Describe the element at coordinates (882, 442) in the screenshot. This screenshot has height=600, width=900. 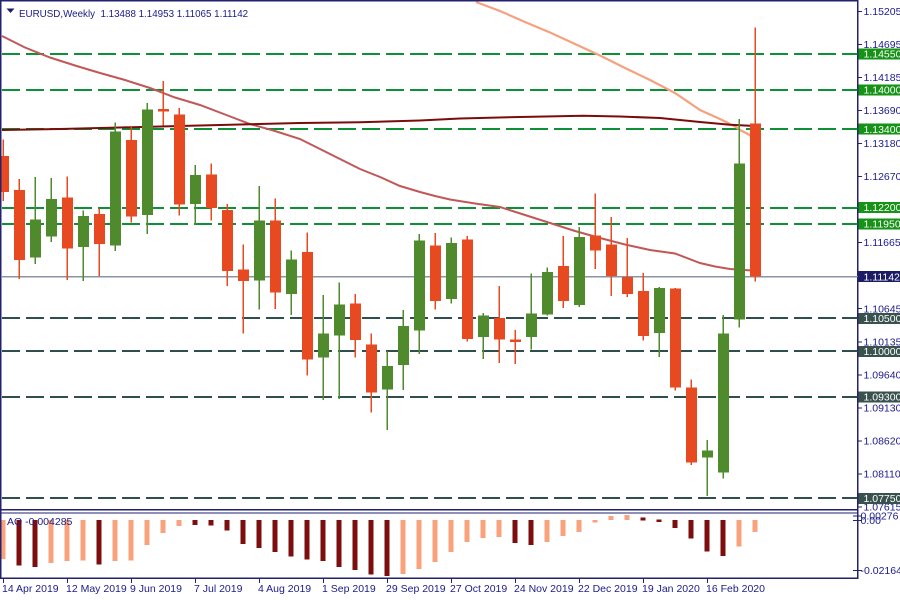
I see `svg-text: 1.08620` at that location.